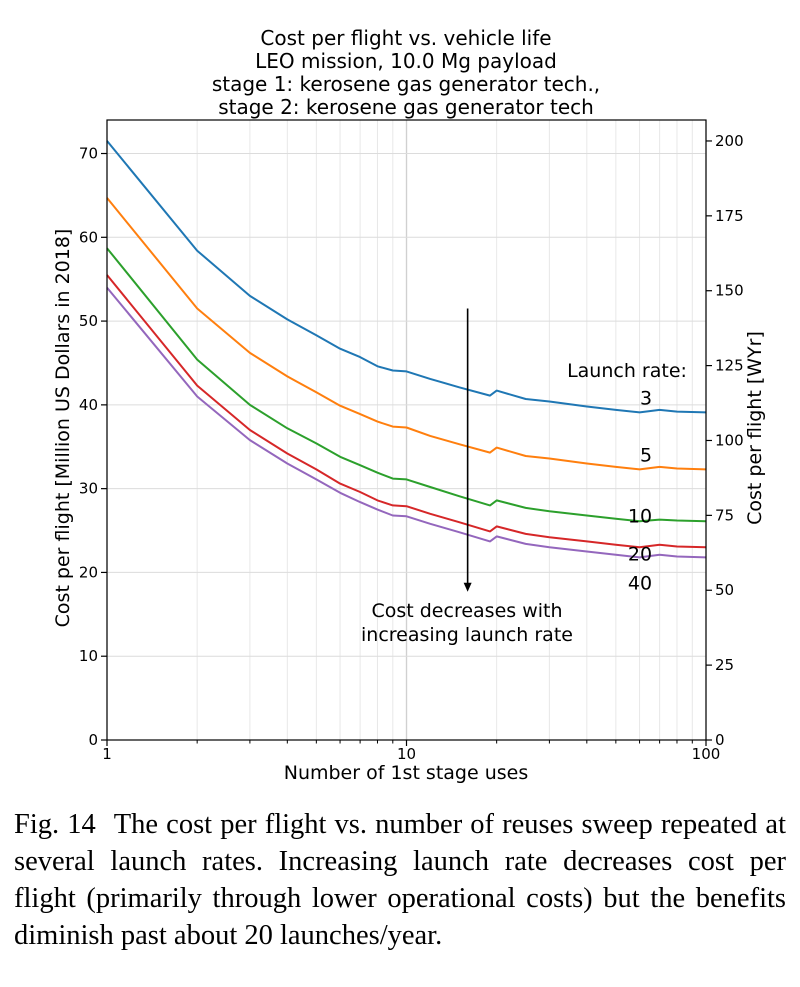 The image size is (800, 987). I want to click on series-label-rate-10: 10, so click(640, 516).